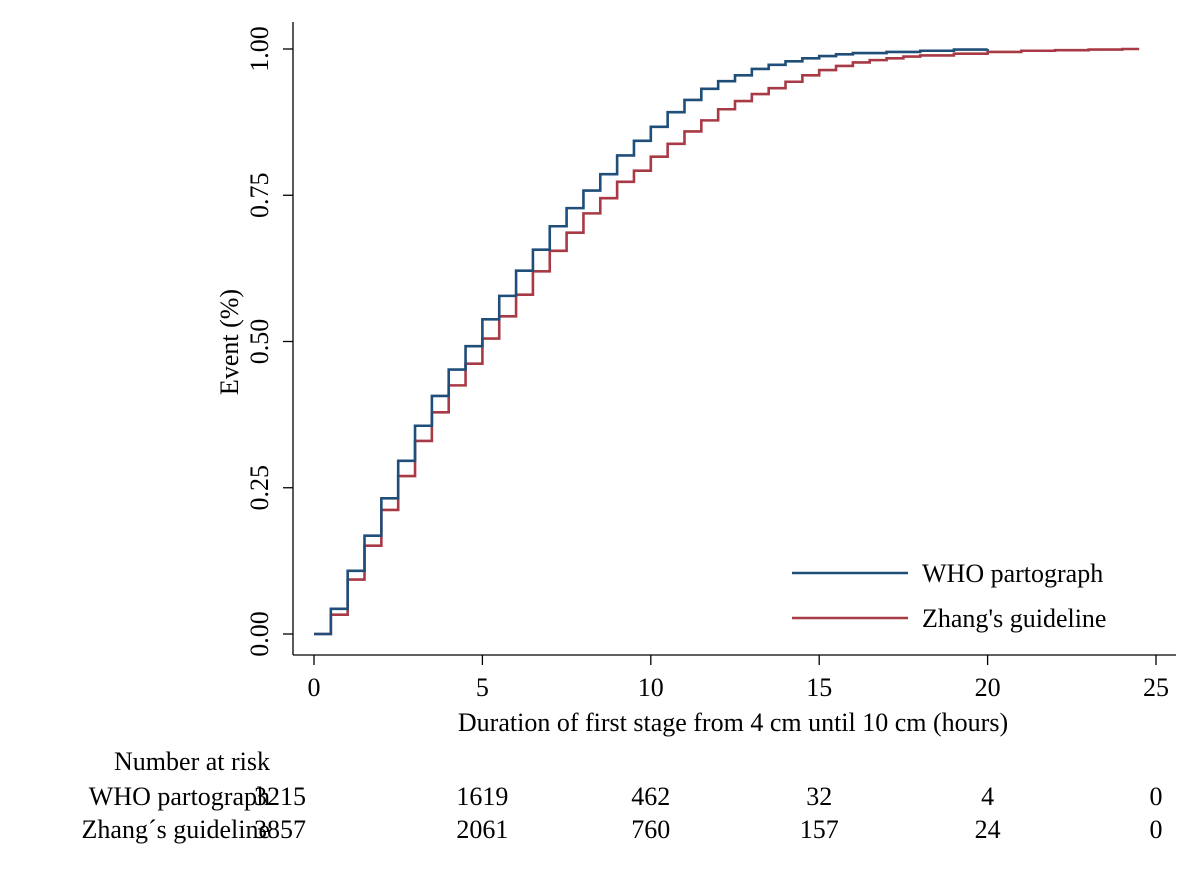 The width and height of the screenshot is (1204, 875). Describe the element at coordinates (176, 829) in the screenshot. I see `risk-row-label-zhang: Zhang´s guideline` at that location.